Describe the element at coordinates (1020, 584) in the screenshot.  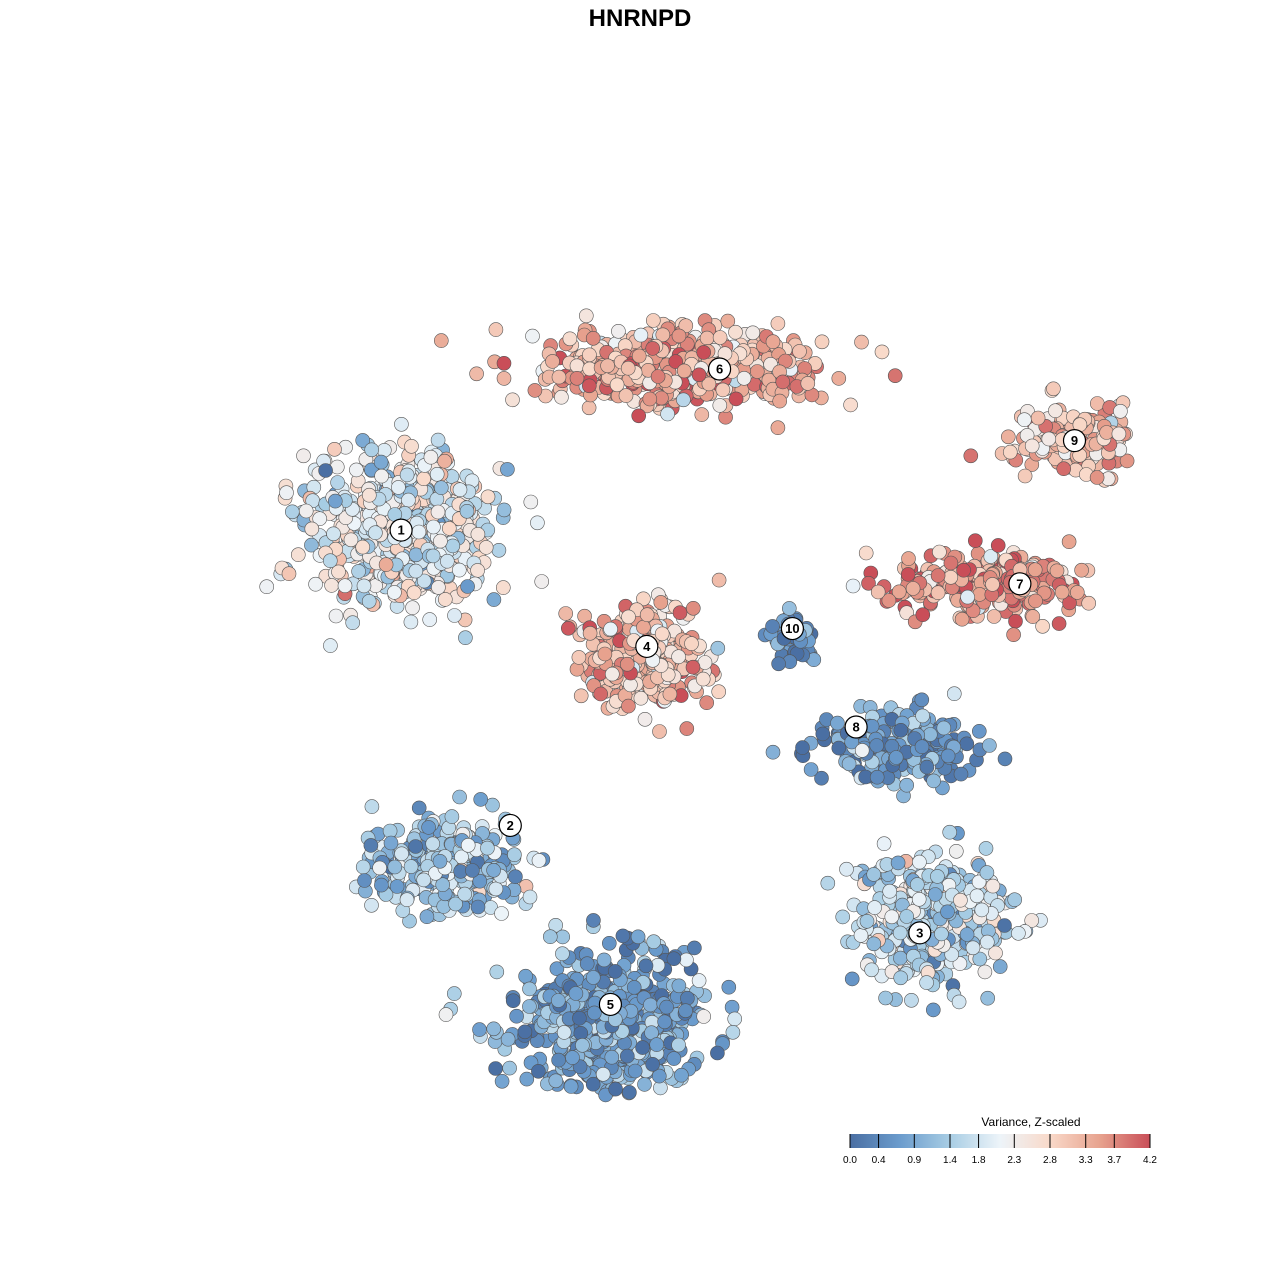
I see `cluster-label-7: 7` at that location.